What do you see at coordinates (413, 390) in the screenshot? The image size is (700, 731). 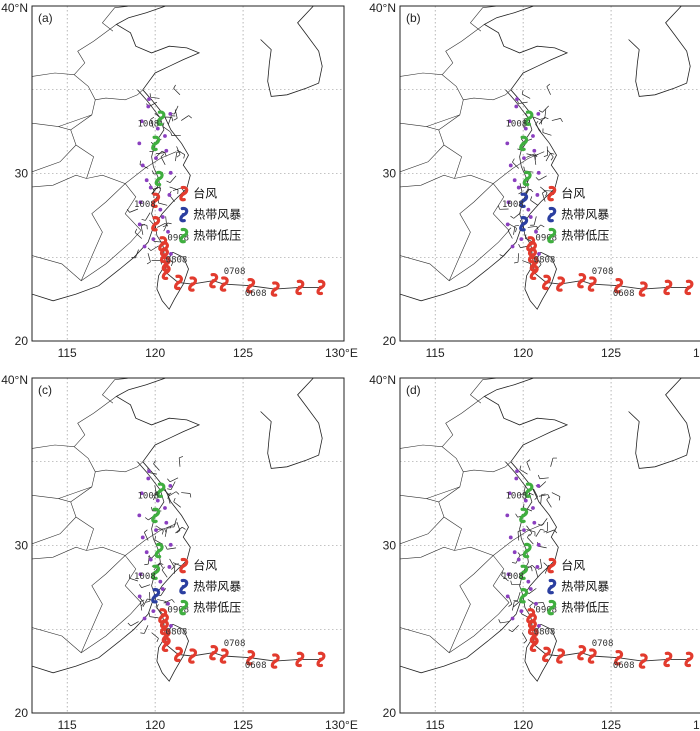 I see `panel-label: (d)` at bounding box center [413, 390].